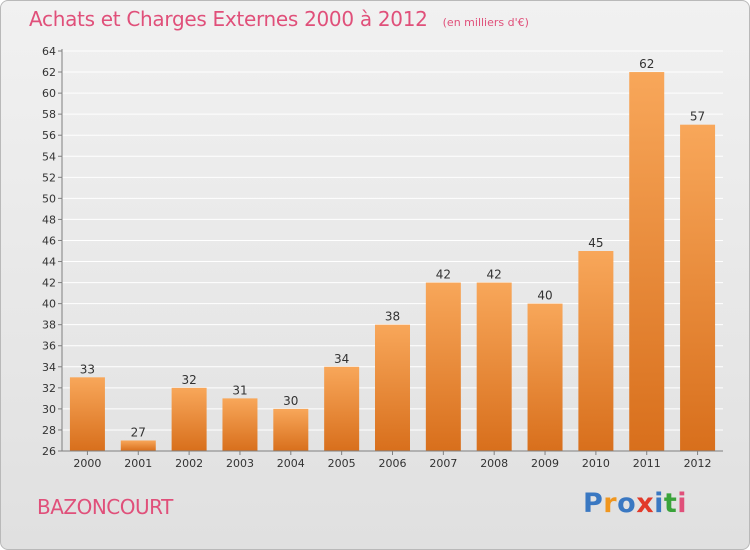 The image size is (750, 550). I want to click on data-label: 38, so click(392, 317).